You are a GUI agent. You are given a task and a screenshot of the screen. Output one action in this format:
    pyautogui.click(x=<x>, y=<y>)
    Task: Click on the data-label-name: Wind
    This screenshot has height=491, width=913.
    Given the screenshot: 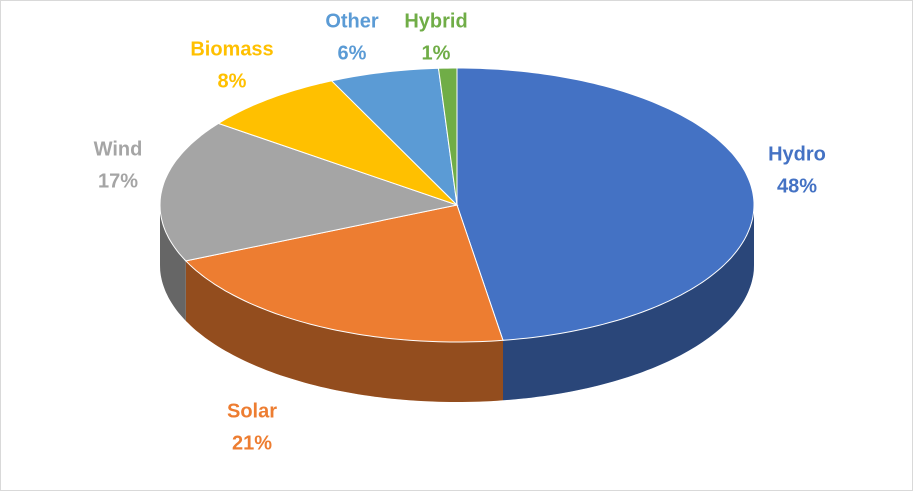 What is the action you would take?
    pyautogui.click(x=118, y=149)
    